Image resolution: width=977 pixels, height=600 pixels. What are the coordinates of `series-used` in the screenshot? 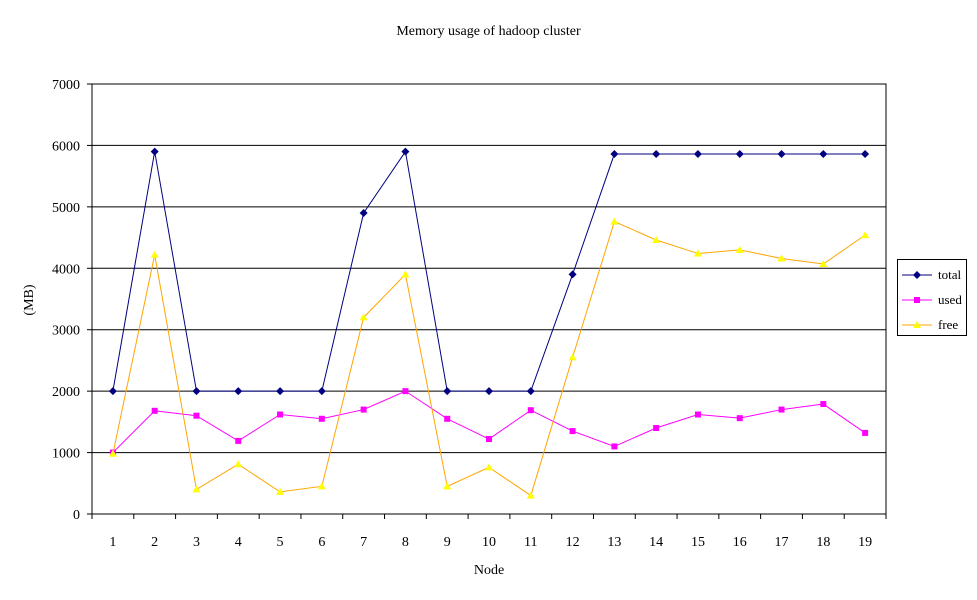 It's located at (489, 422).